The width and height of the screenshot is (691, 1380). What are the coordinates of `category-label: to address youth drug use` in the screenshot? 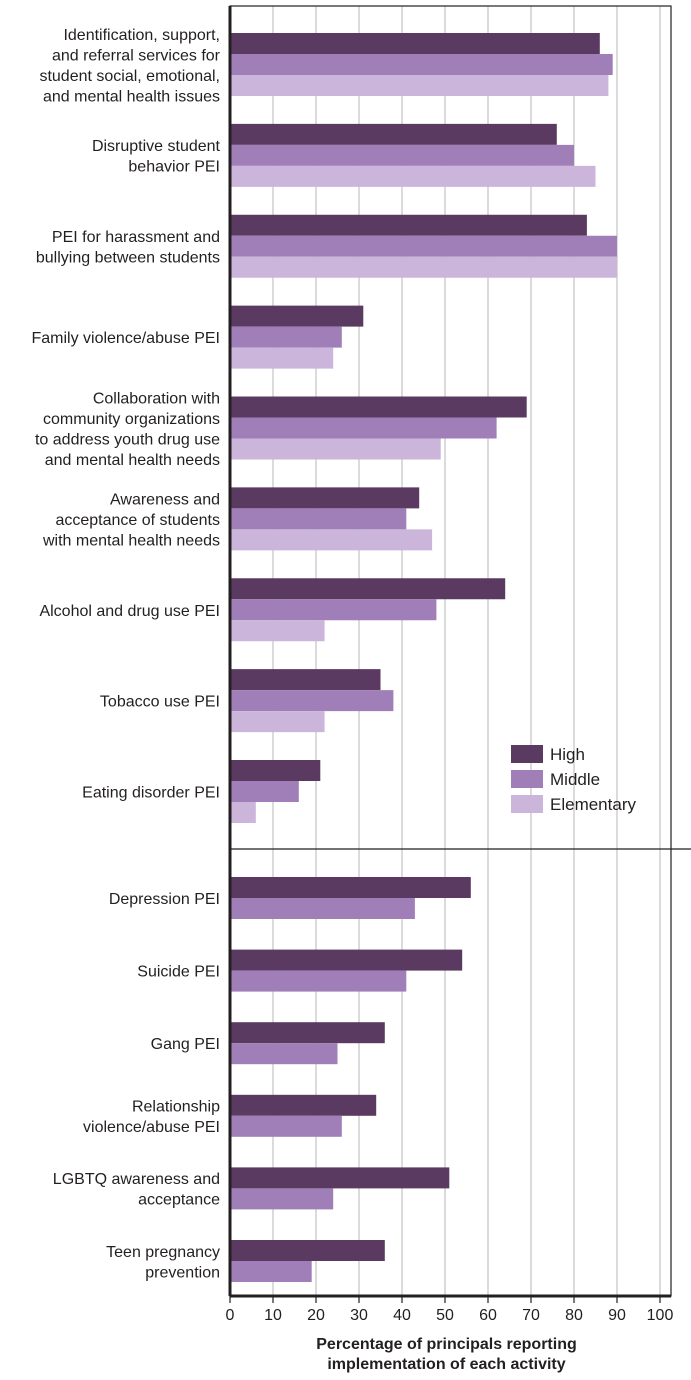 It's located at (127, 439).